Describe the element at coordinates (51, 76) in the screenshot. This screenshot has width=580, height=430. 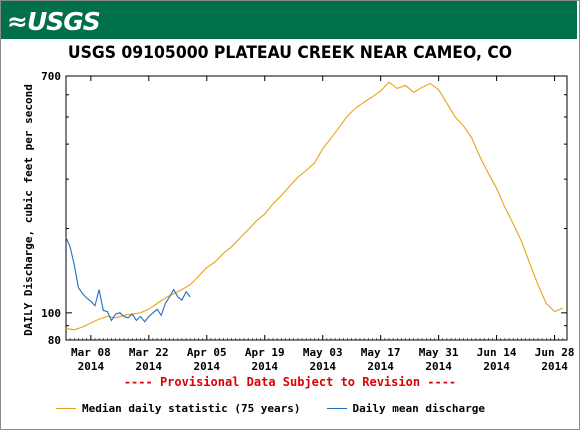
I see `y-tick-label: 700` at that location.